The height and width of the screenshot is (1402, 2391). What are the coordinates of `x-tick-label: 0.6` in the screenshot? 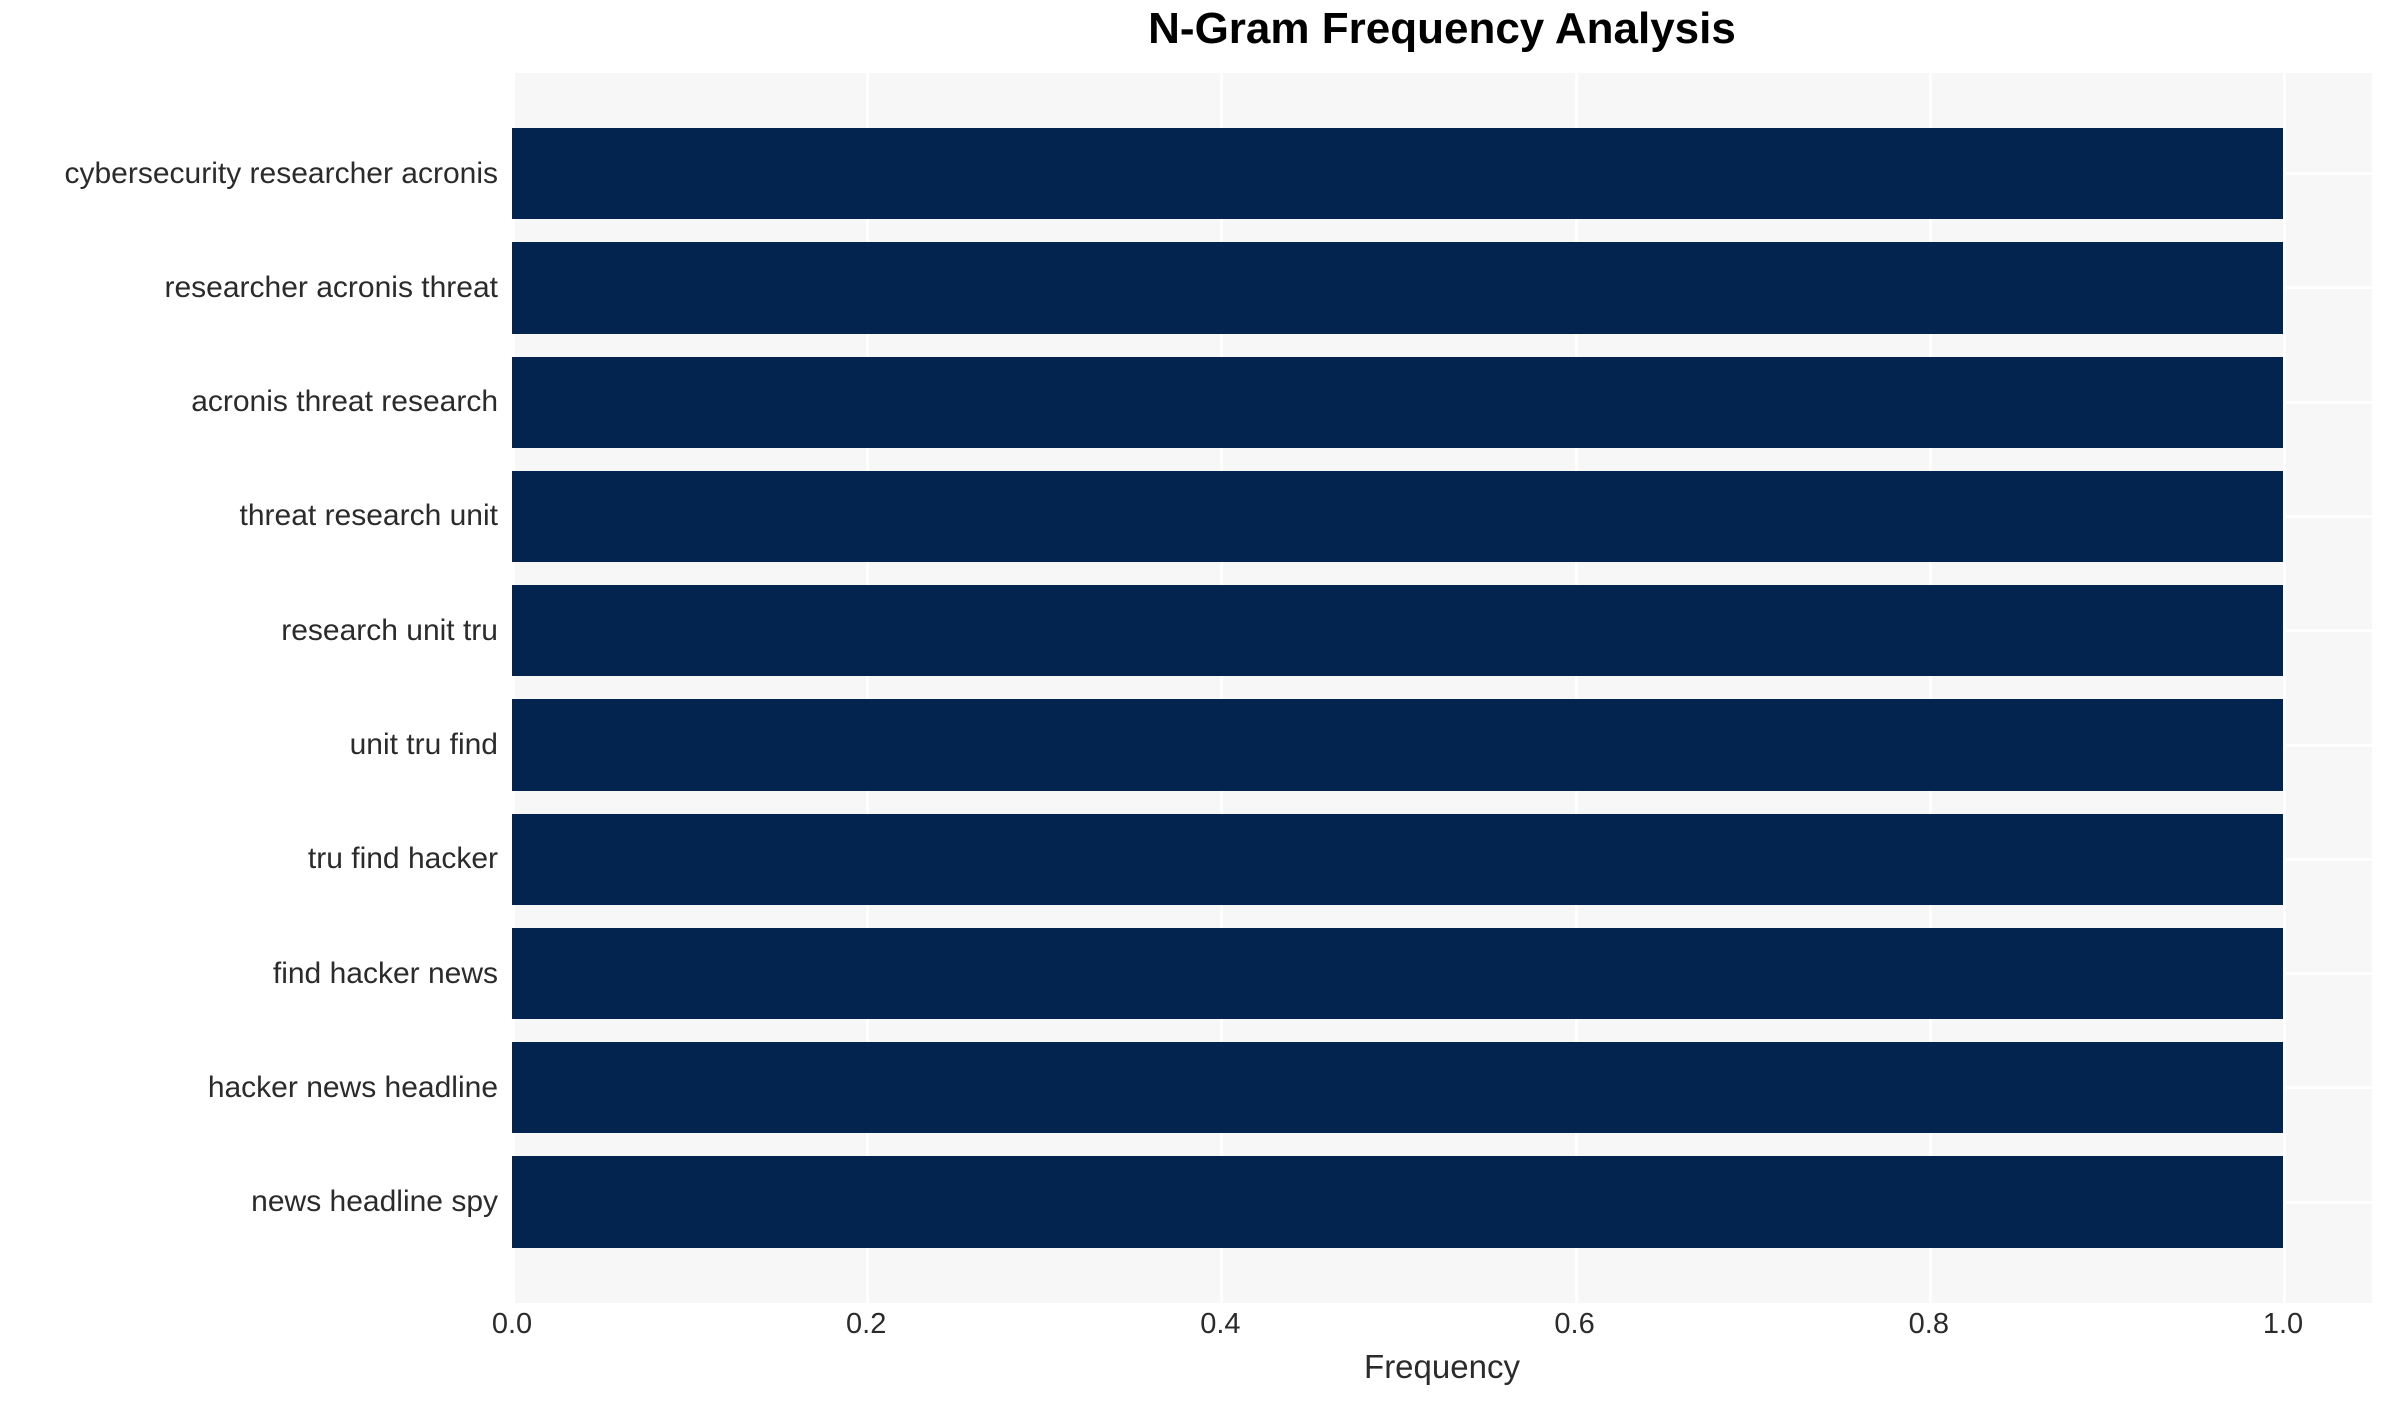 It's located at (1574, 1324).